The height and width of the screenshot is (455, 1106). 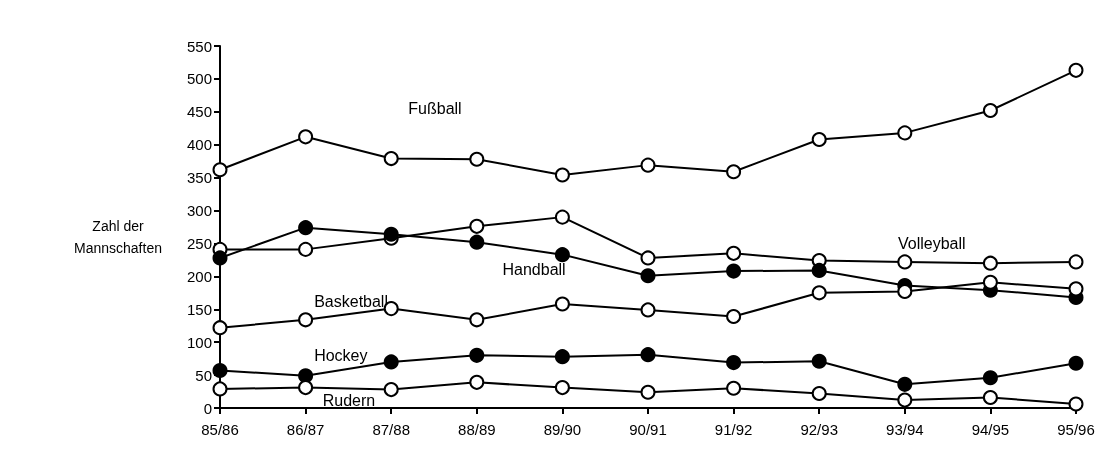 I want to click on y-tick-label: 500, so click(x=199, y=79).